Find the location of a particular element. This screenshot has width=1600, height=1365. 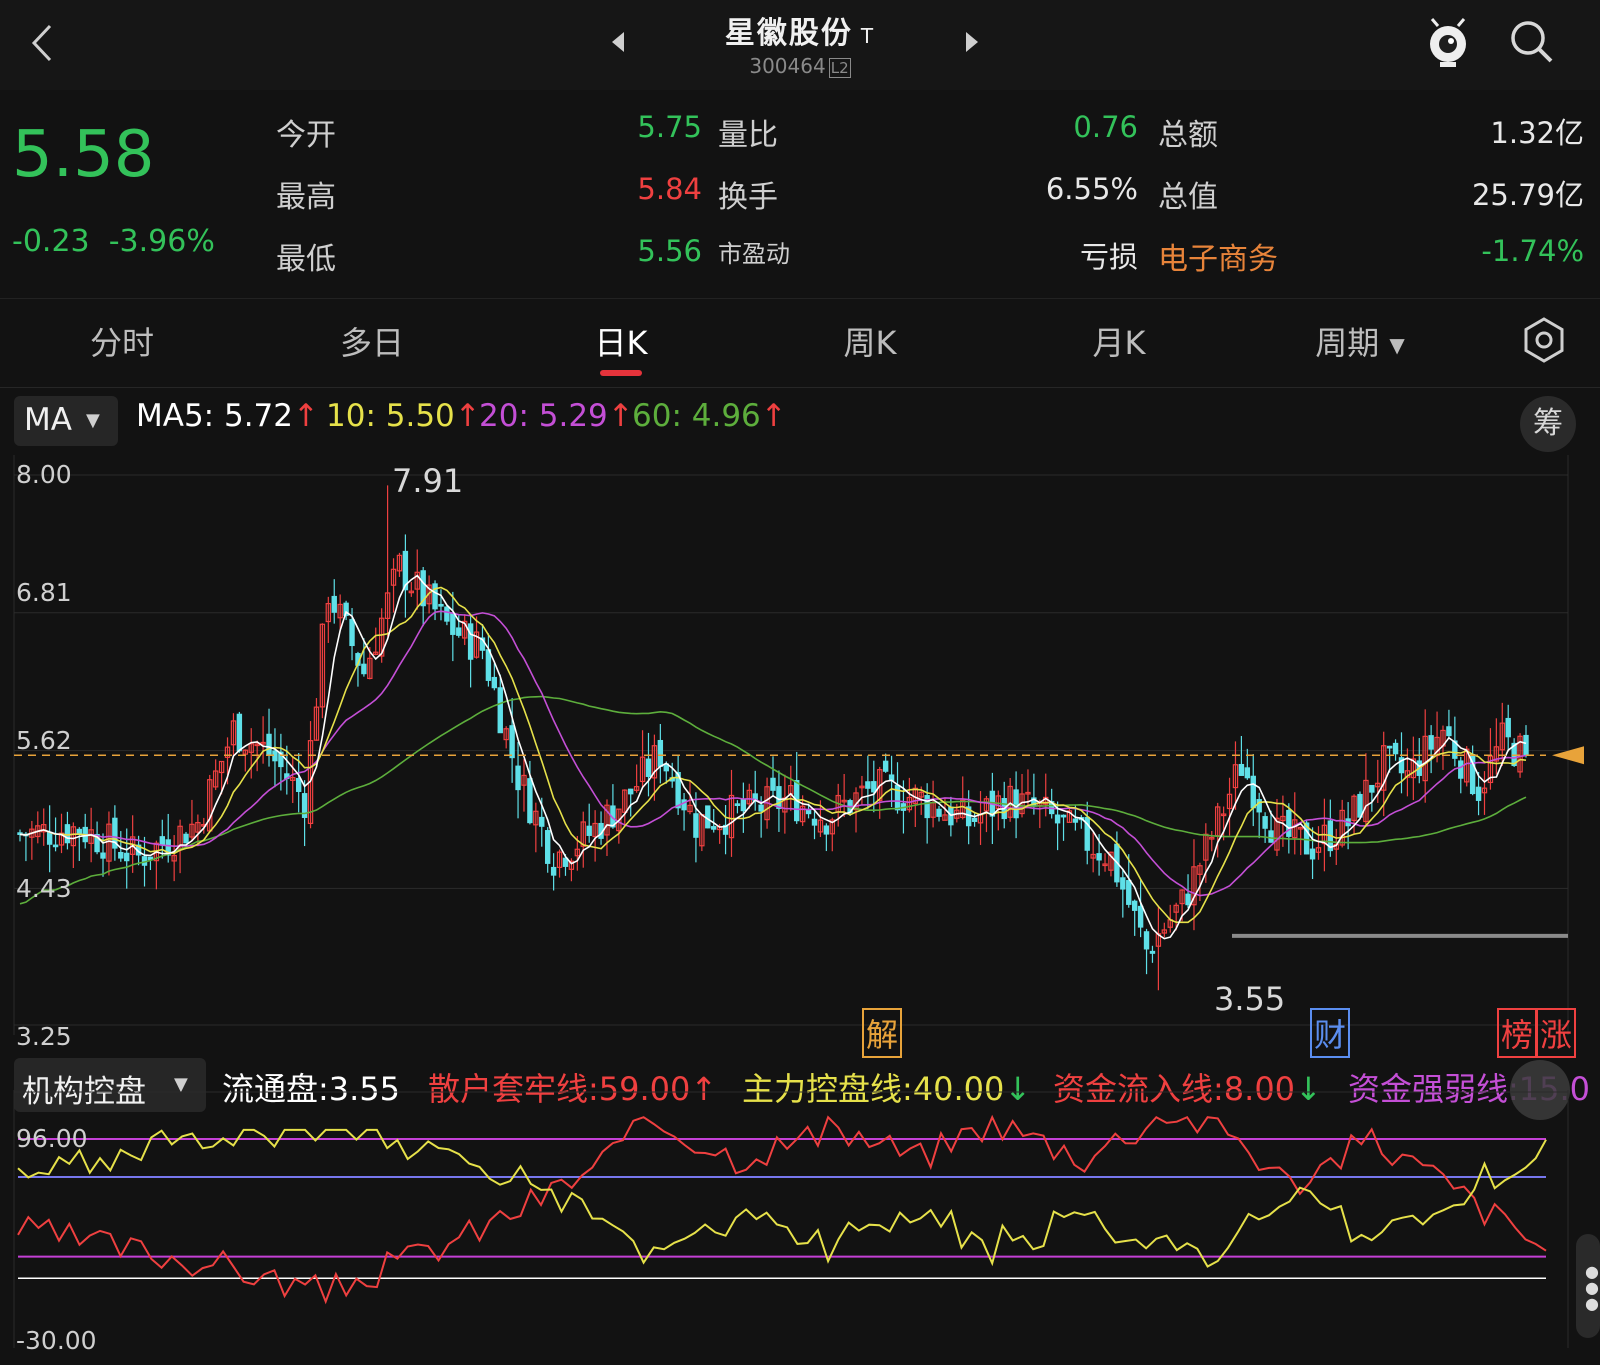

stock-title: 星徽股份 T is located at coordinates (800, 33).